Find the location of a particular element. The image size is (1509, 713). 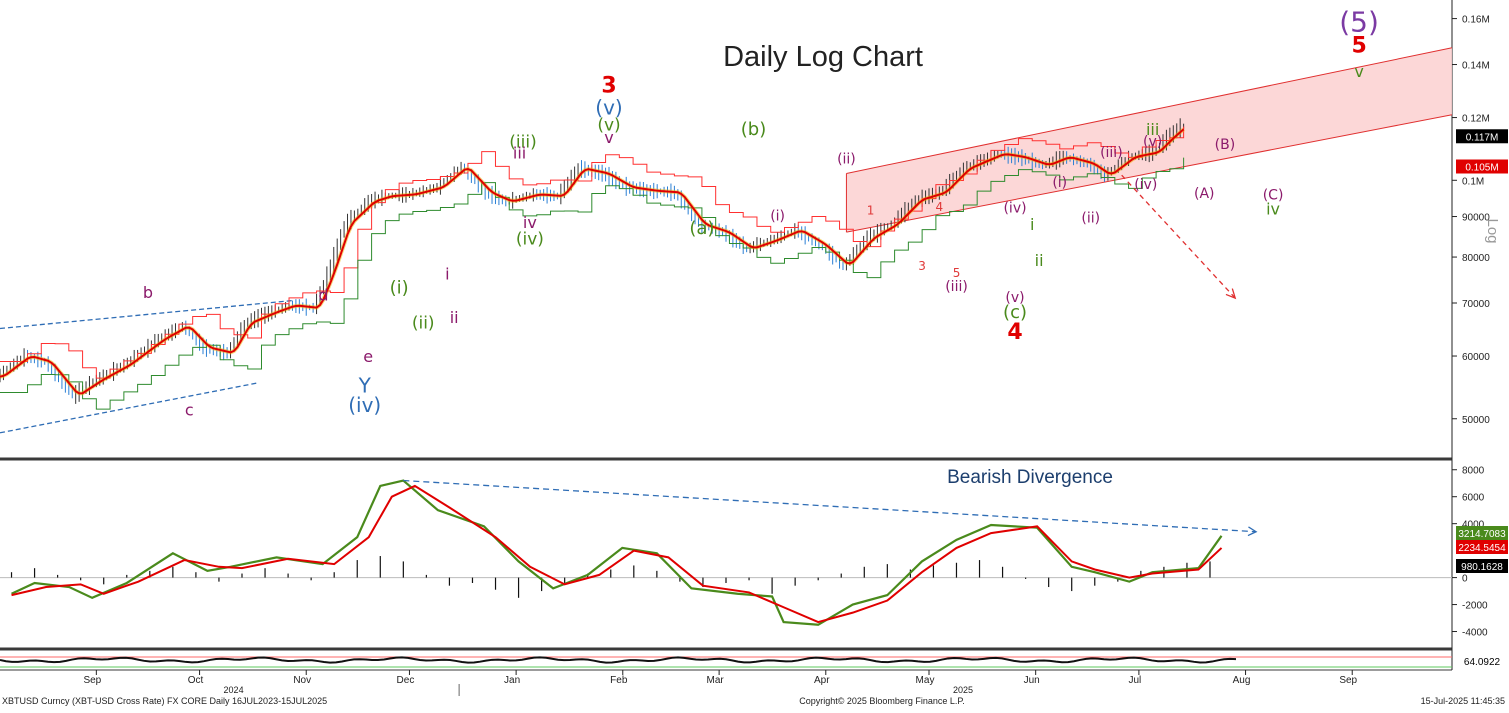

wave-label: Y is located at coordinates (365, 385).